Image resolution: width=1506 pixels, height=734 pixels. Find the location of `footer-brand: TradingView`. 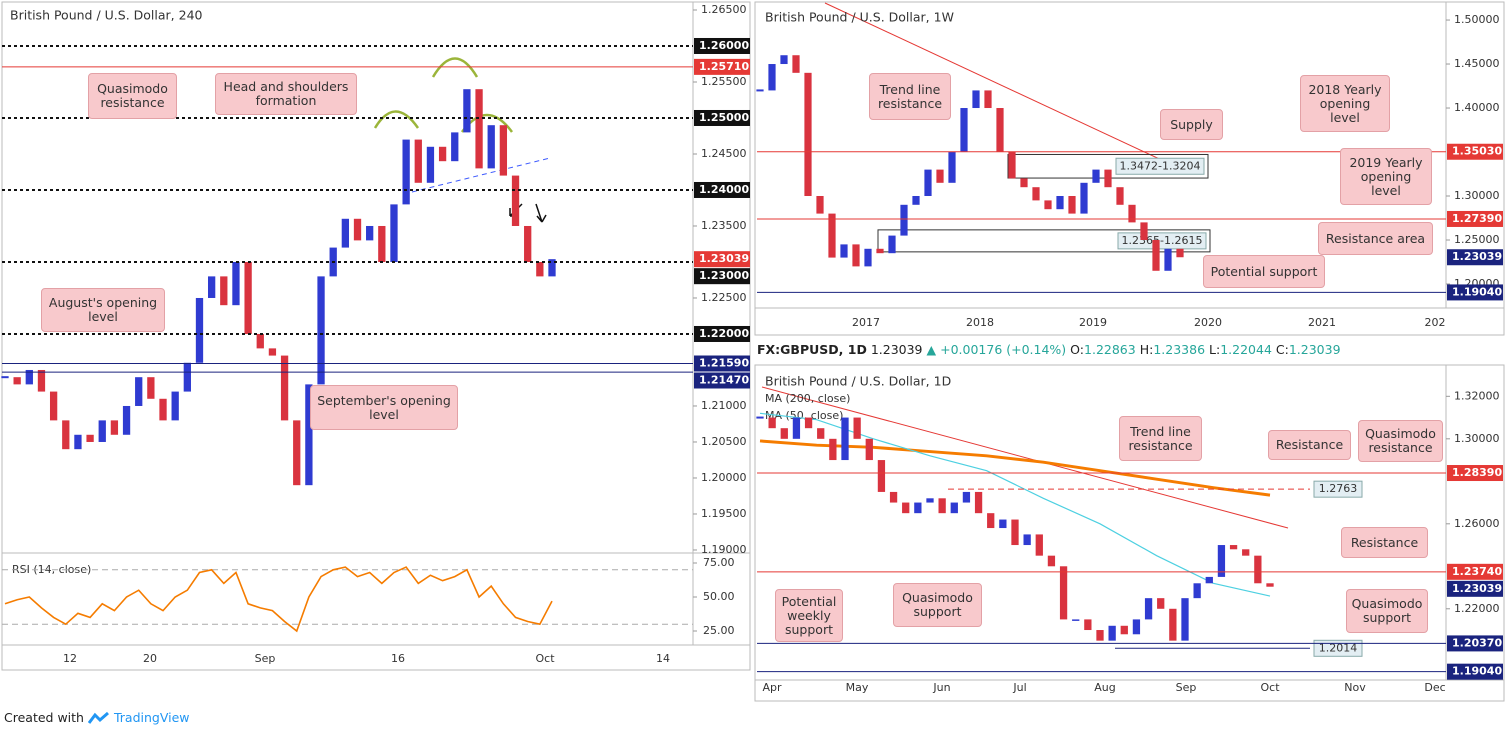

footer-brand: TradingView is located at coordinates (151, 717).